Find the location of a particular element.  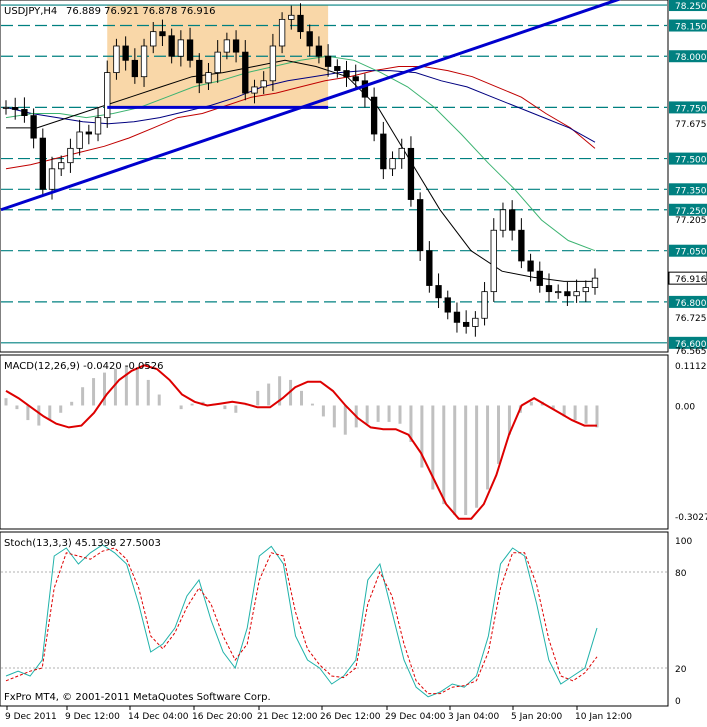

time-axis-label: 21 Dec 12:00 is located at coordinates (287, 717).